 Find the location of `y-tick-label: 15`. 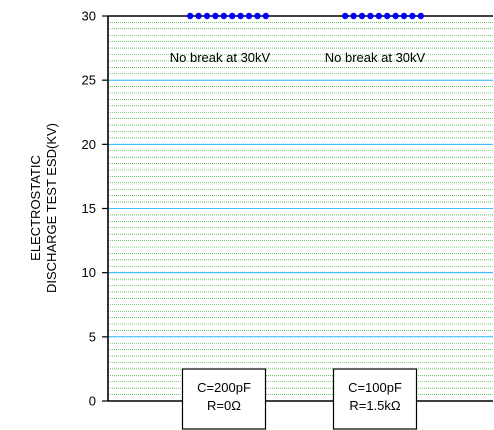

y-tick-label: 15 is located at coordinates (89, 208).